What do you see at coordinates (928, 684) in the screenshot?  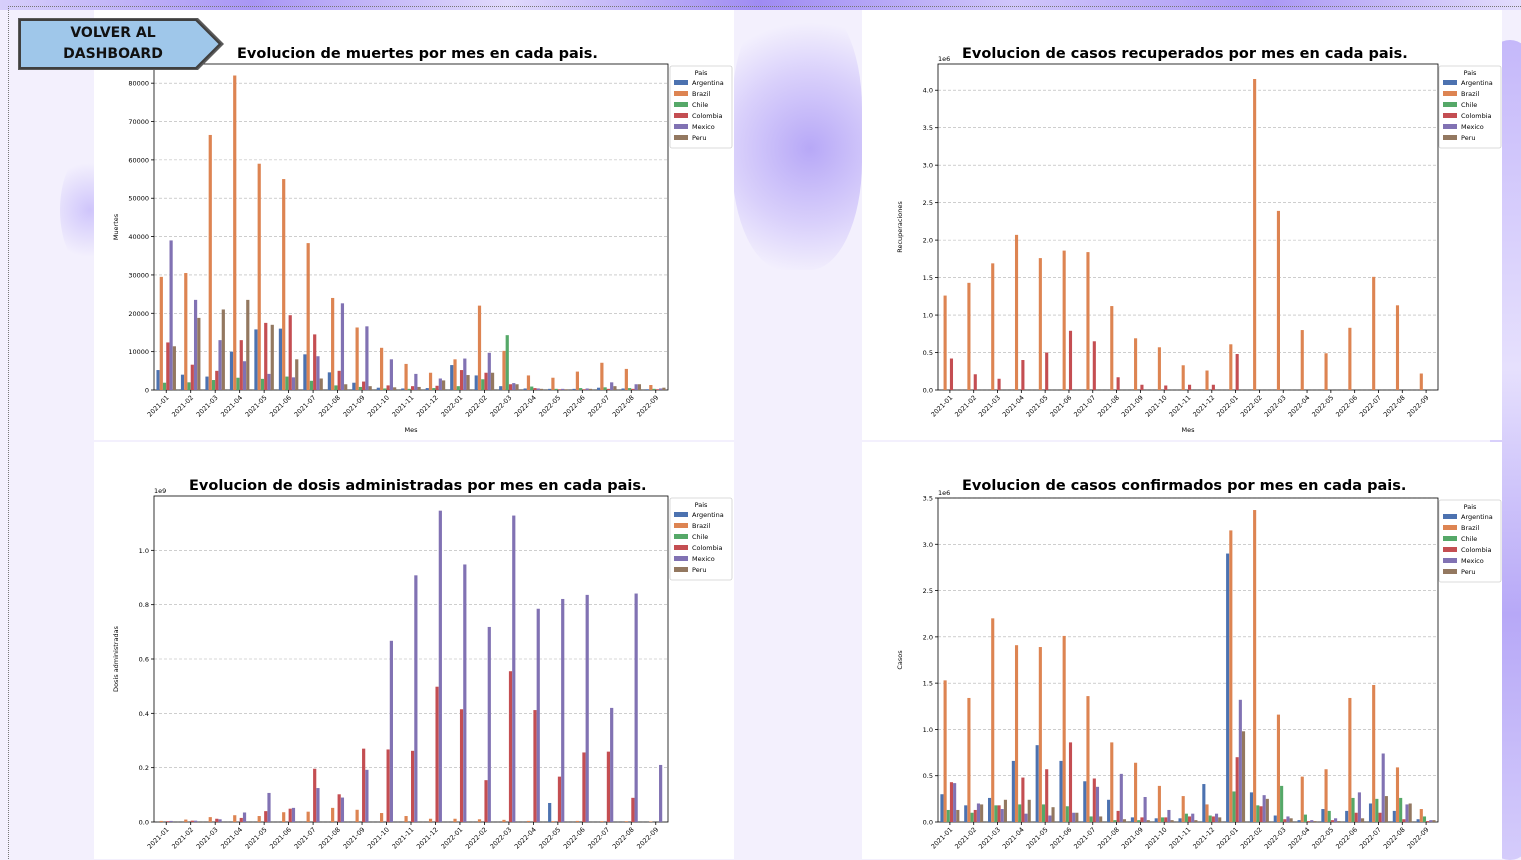 I see `y-tick-label: 1.5` at bounding box center [928, 684].